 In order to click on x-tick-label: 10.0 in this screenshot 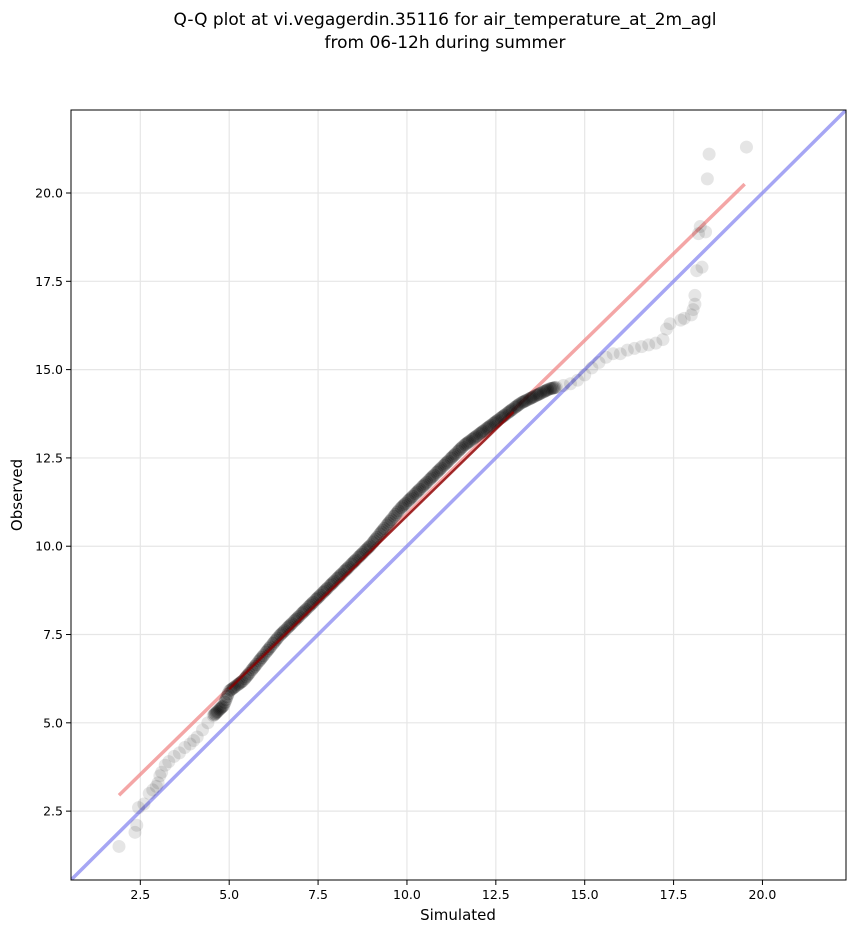, I will do `click(407, 894)`.